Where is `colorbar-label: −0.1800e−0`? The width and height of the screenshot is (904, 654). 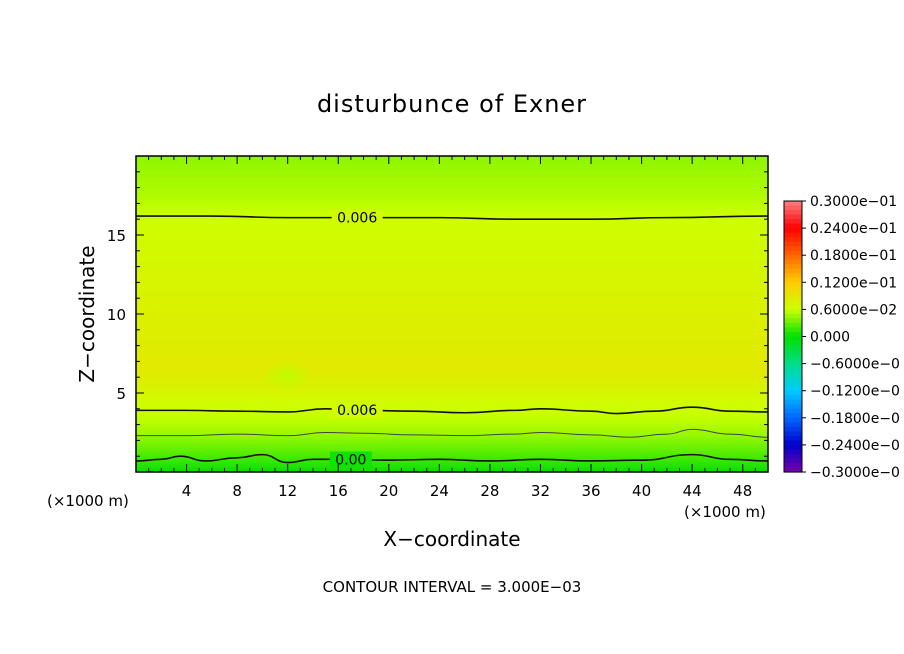
colorbar-label: −0.1800e−0 is located at coordinates (855, 419).